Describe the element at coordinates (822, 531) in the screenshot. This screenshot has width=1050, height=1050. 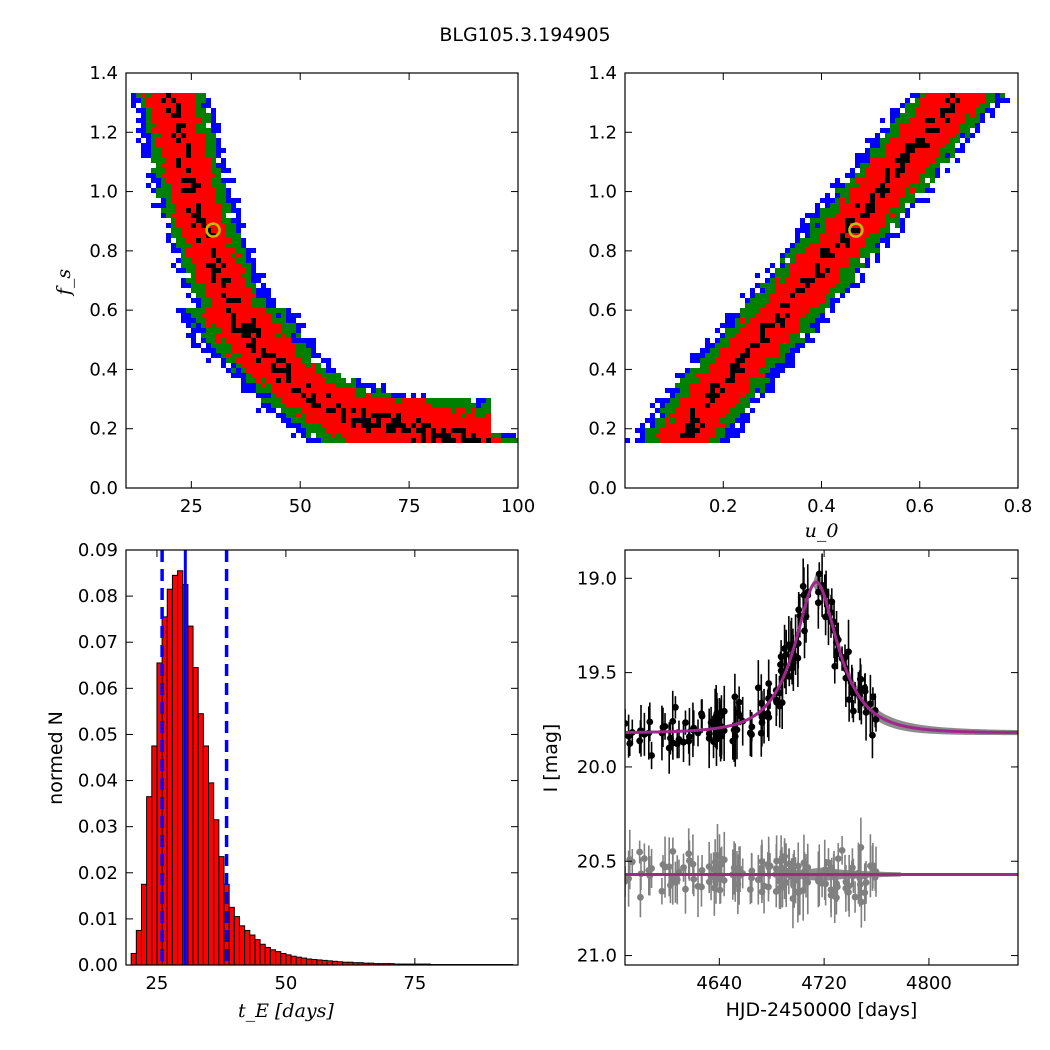
I see `x-axis-label: u_0` at that location.